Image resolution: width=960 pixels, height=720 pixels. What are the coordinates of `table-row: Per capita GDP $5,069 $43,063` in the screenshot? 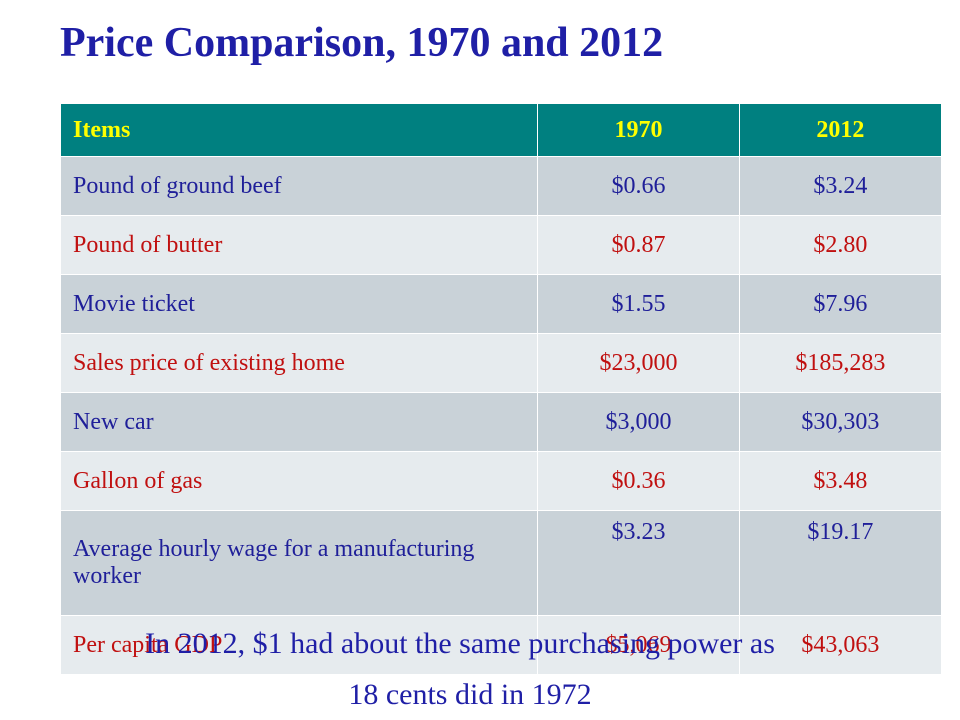 It's located at (501, 645).